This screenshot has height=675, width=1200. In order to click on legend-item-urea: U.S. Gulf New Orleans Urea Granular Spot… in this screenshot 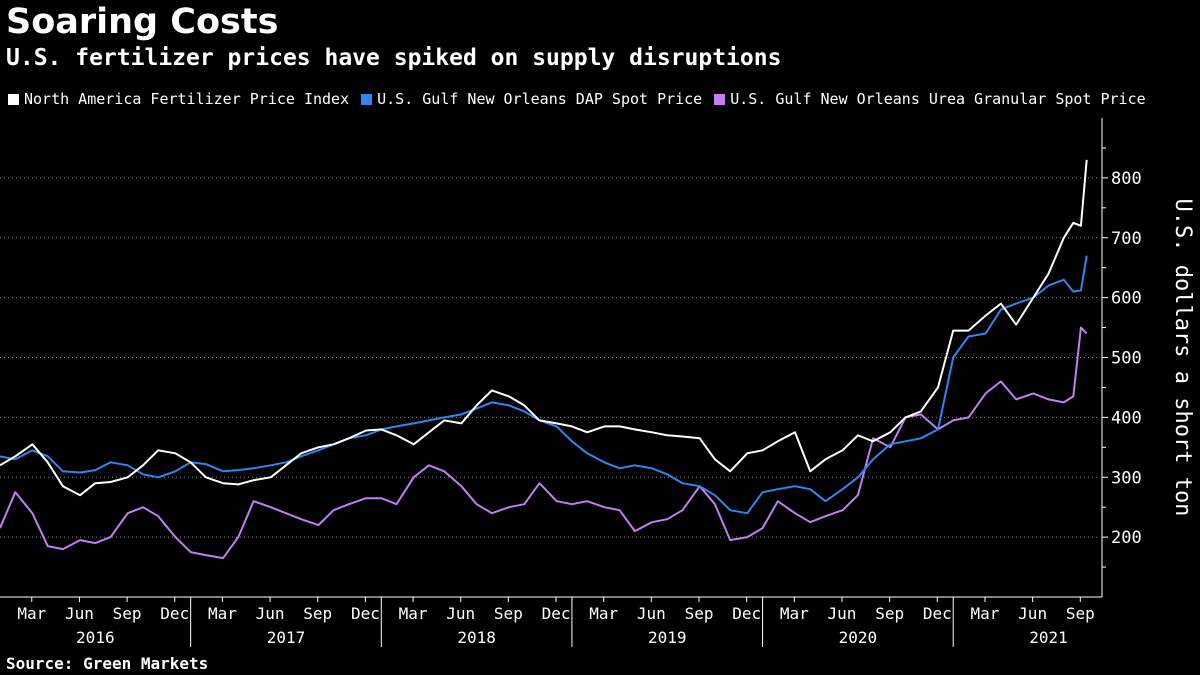, I will do `click(930, 99)`.